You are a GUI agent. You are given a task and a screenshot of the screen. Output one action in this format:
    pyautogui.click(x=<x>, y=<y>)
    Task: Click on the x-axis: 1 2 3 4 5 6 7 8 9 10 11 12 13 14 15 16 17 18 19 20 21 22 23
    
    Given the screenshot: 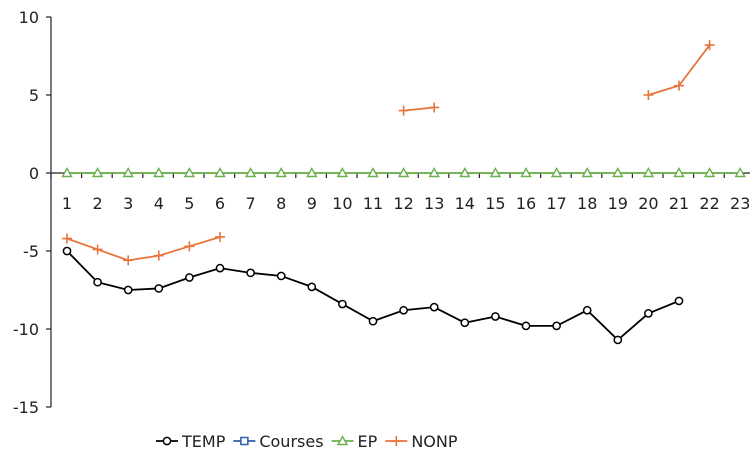 What is the action you would take?
    pyautogui.click(x=400, y=192)
    